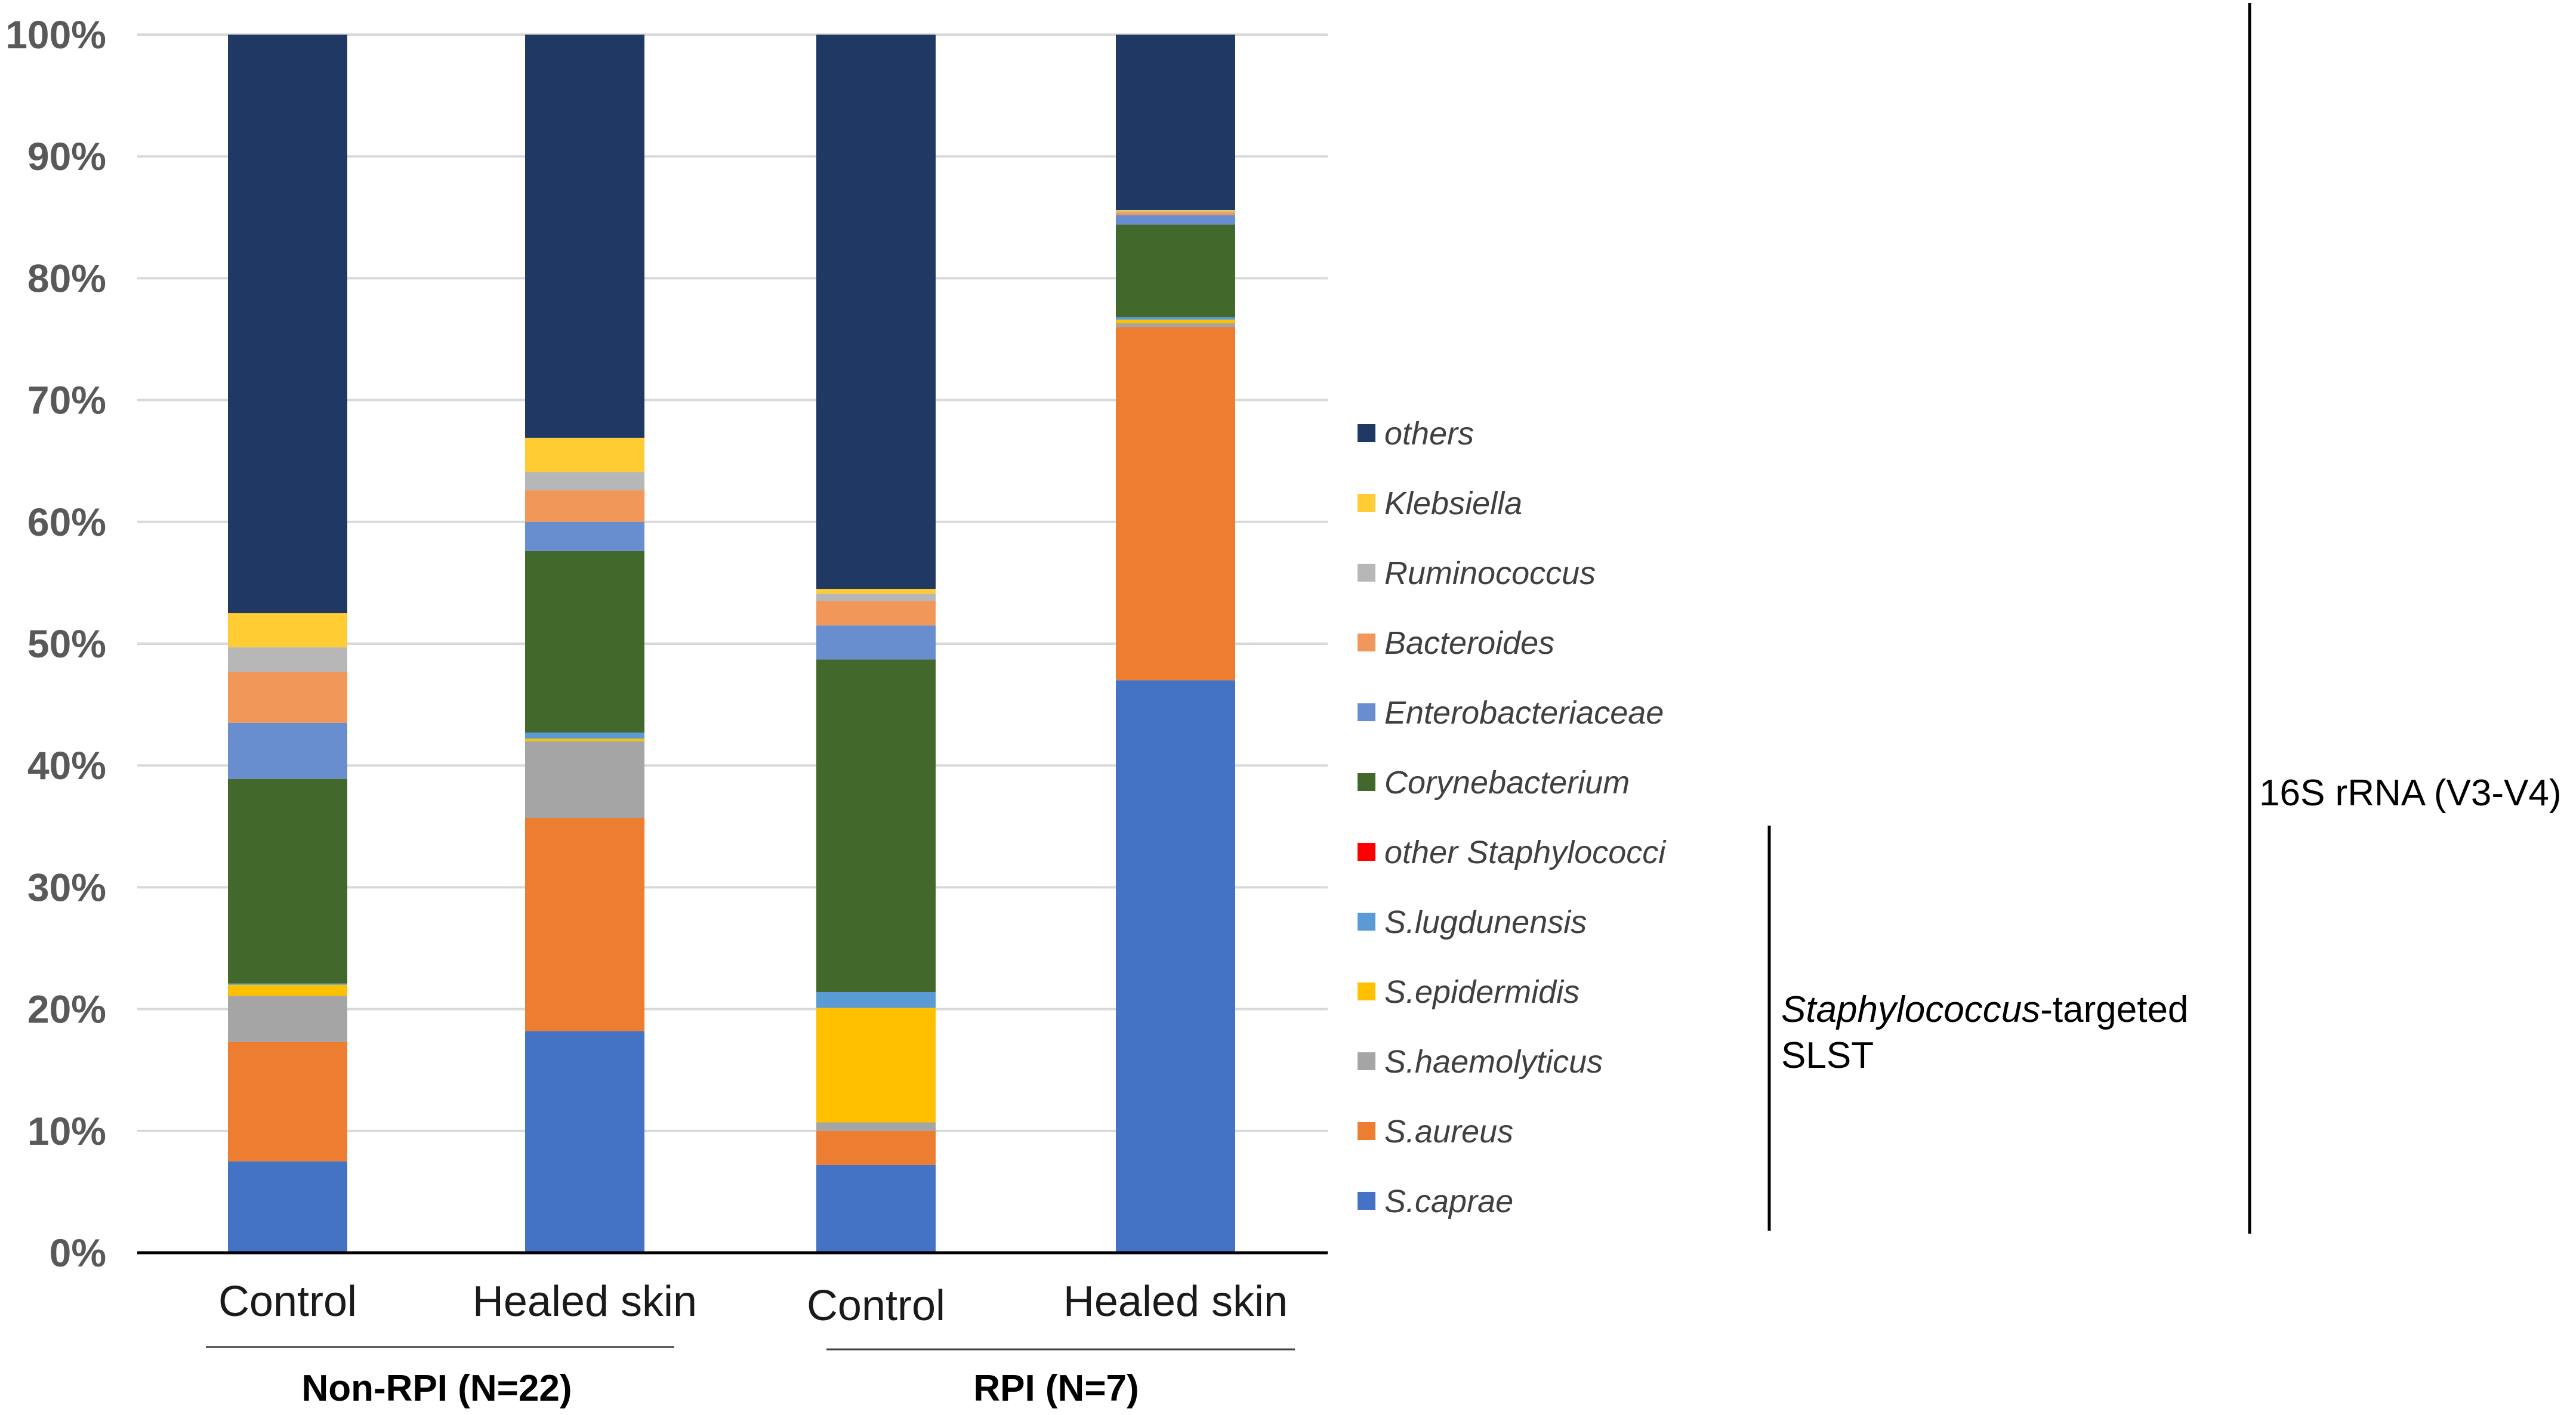  What do you see at coordinates (66, 156) in the screenshot?
I see `y-tick-label: 90%` at bounding box center [66, 156].